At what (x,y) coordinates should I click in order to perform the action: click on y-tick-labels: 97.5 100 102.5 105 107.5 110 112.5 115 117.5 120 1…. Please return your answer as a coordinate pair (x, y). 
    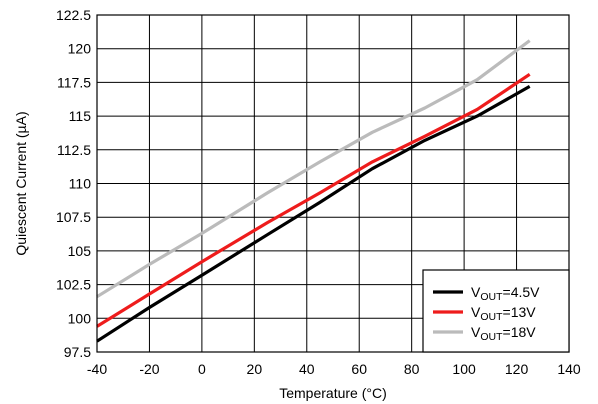
    Looking at the image, I should click on (73, 183).